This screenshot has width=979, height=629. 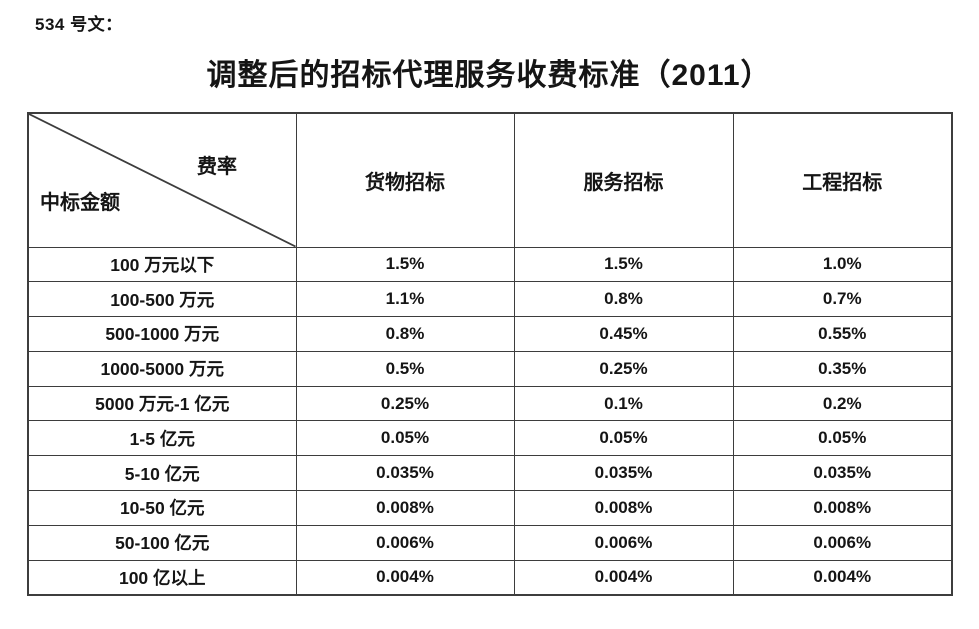 I want to click on table-row: 100 万元以下 1.5% 1.5% 1.0%, so click(x=490, y=264).